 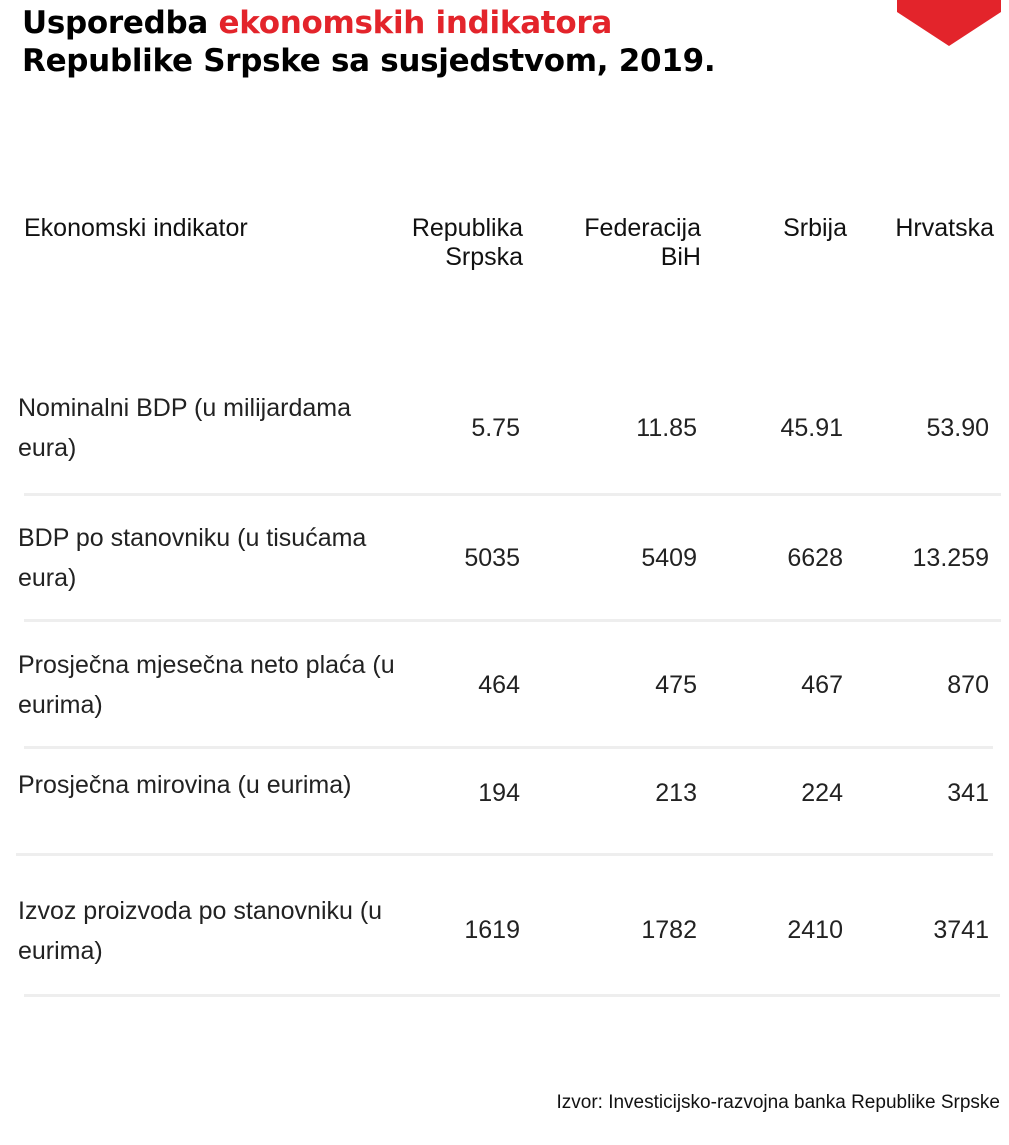 What do you see at coordinates (968, 685) in the screenshot?
I see `table-cell-hrvatska: 870` at bounding box center [968, 685].